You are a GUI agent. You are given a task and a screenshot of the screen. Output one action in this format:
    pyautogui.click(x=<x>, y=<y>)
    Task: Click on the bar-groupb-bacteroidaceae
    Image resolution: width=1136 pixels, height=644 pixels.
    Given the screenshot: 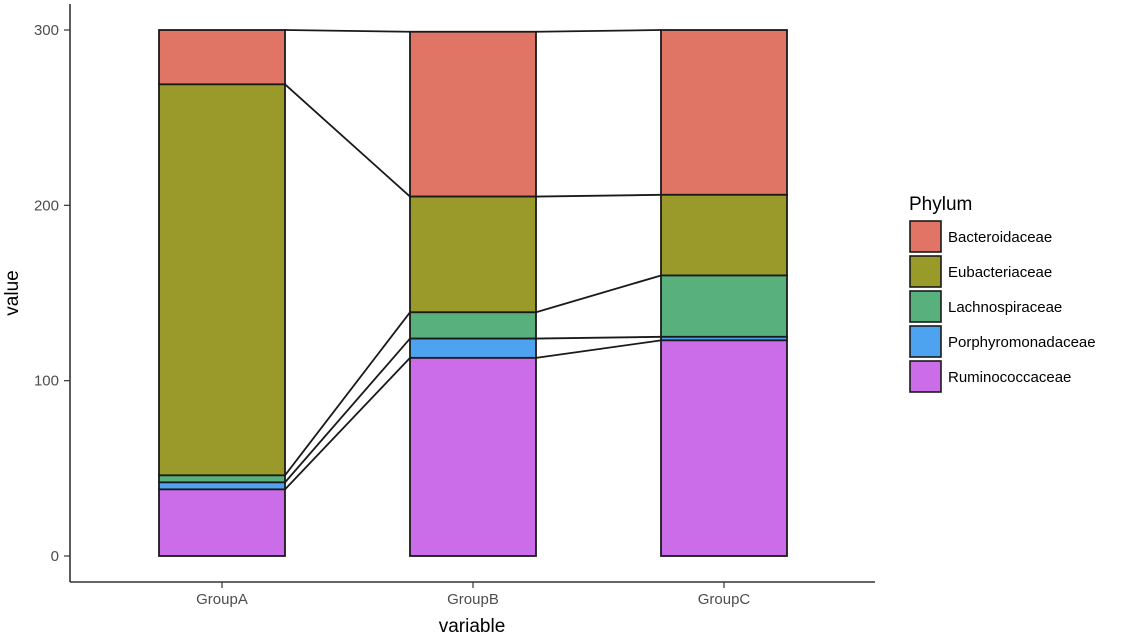 What is the action you would take?
    pyautogui.click(x=473, y=114)
    